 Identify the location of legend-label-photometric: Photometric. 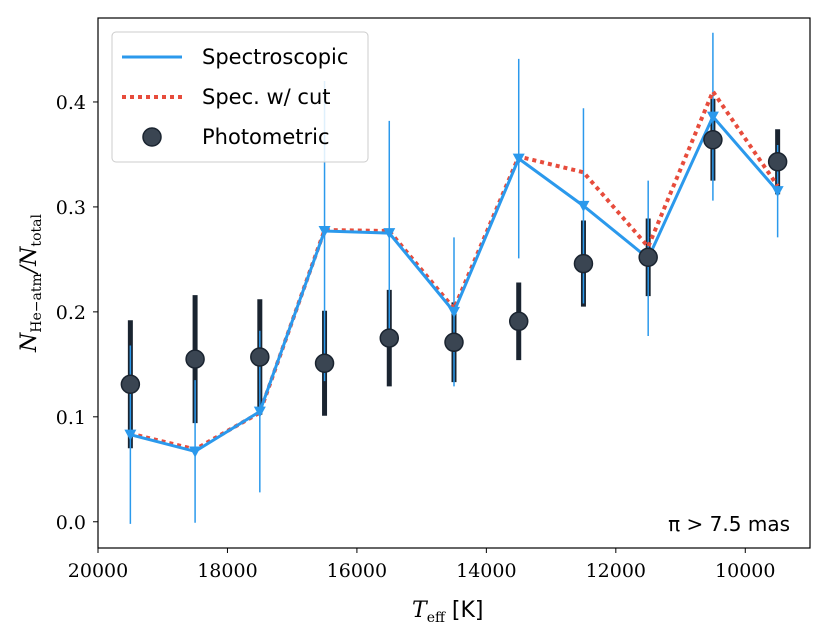
(266, 137).